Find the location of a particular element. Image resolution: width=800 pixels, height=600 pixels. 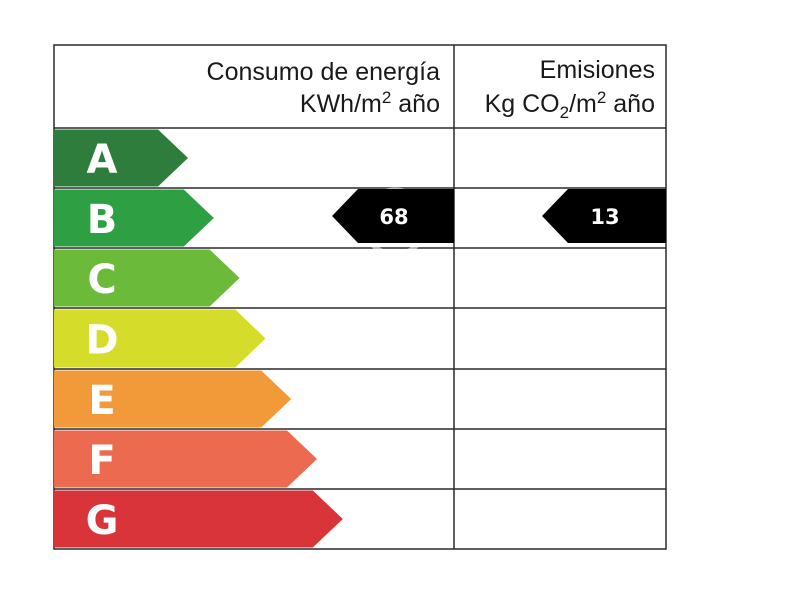

consumption-indicator-arrow is located at coordinates (393, 216).